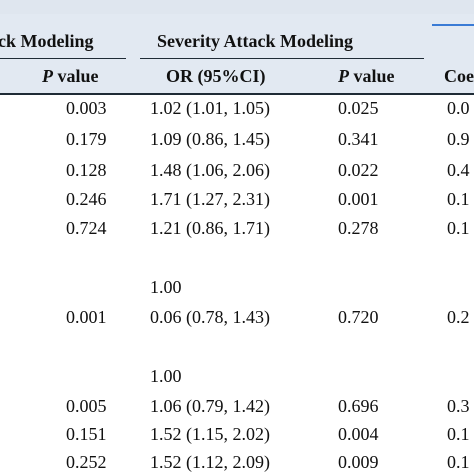  What do you see at coordinates (358, 139) in the screenshot?
I see `cell-p2: 0.341` at bounding box center [358, 139].